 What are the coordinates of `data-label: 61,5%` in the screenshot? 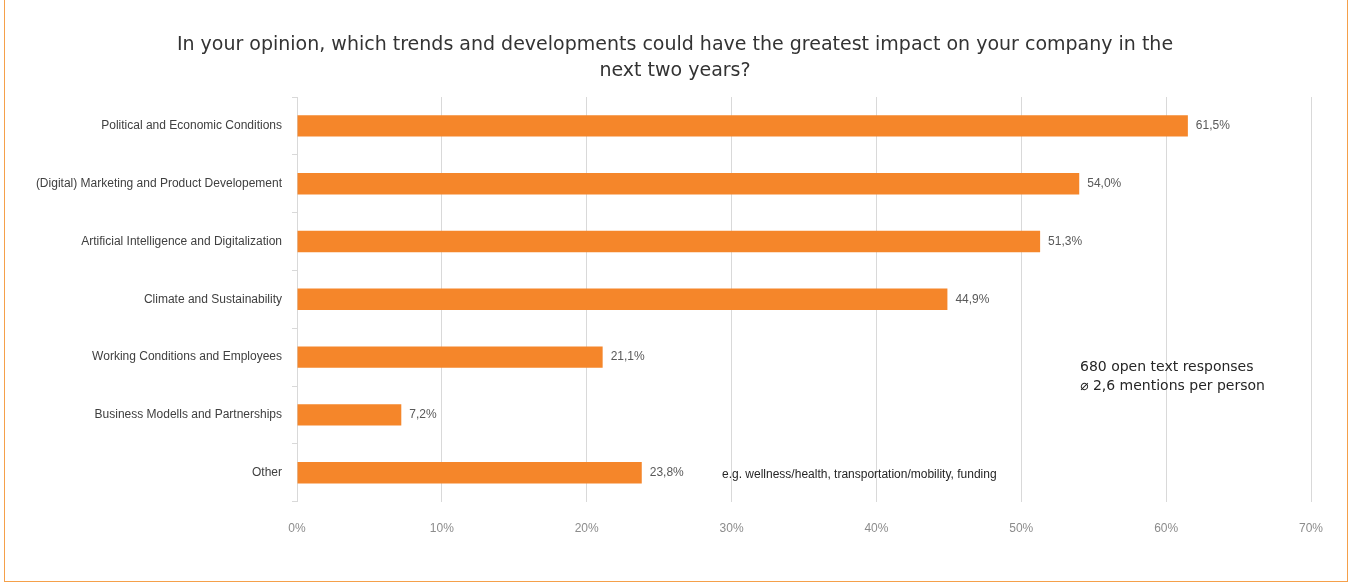 It's located at (1213, 125).